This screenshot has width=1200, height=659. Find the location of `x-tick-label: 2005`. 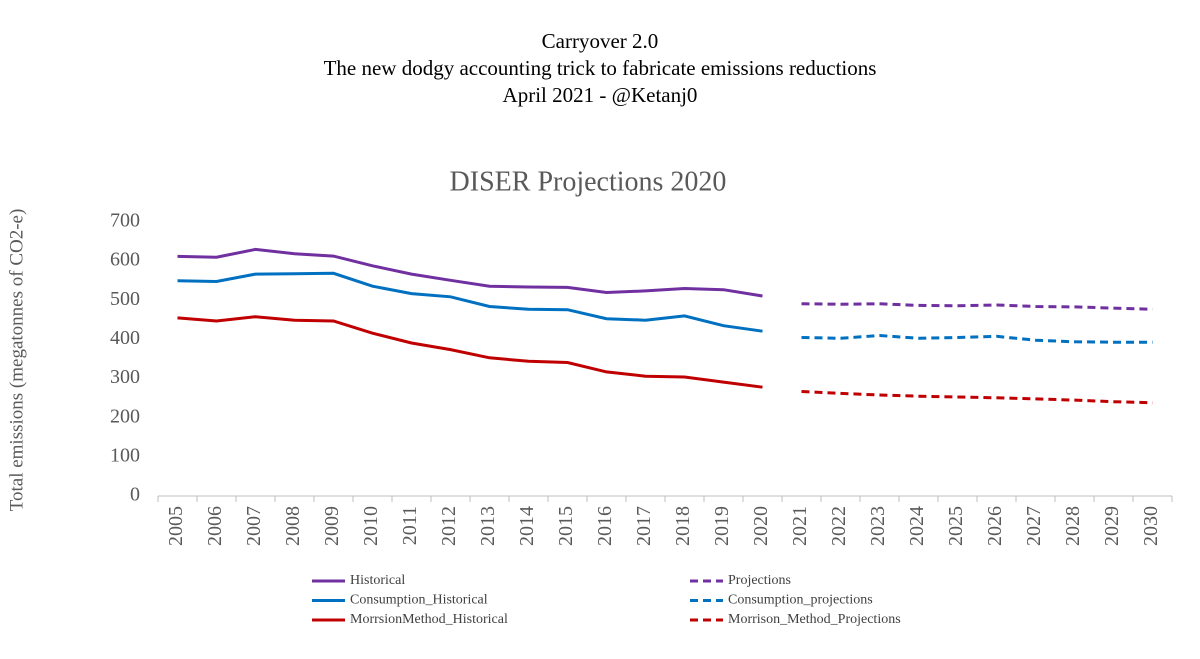

x-tick-label: 2005 is located at coordinates (176, 526).